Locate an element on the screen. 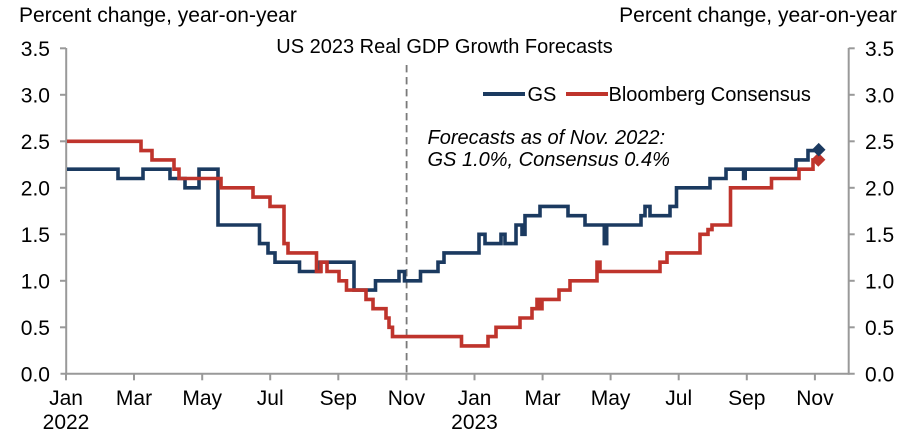 This screenshot has height=443, width=916. svg-text: GS 1.0%, Consensus 0.4% is located at coordinates (549, 160).